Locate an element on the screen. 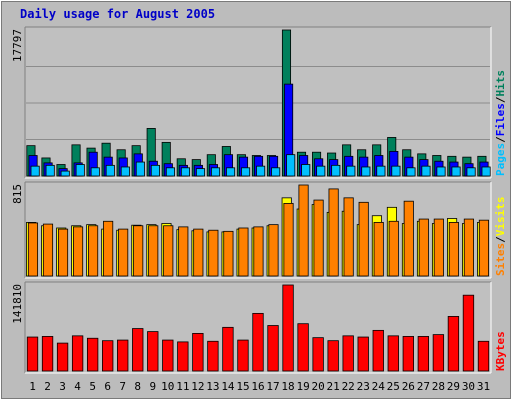 This screenshot has height=401, width=512. day-label-10: 10 is located at coordinates (167, 386).